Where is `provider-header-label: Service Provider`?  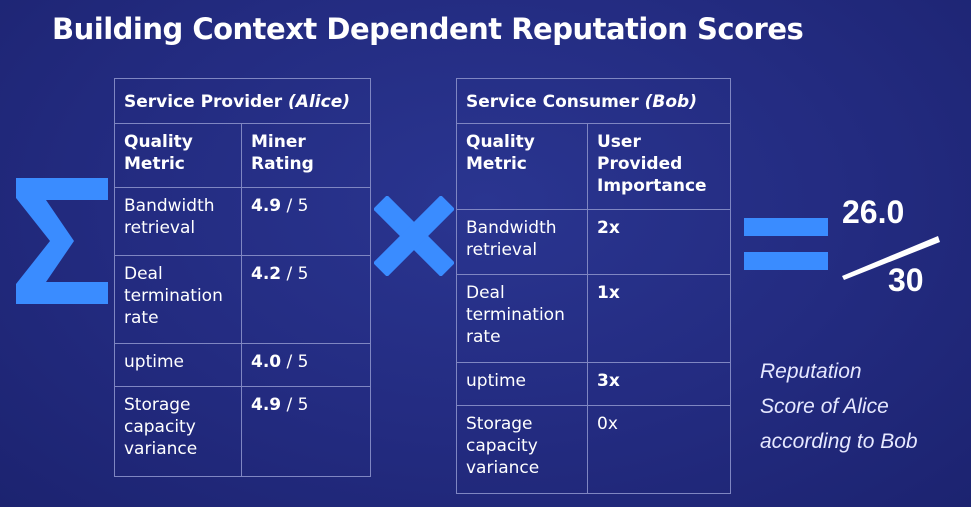
provider-header-label: Service Provider is located at coordinates (206, 102).